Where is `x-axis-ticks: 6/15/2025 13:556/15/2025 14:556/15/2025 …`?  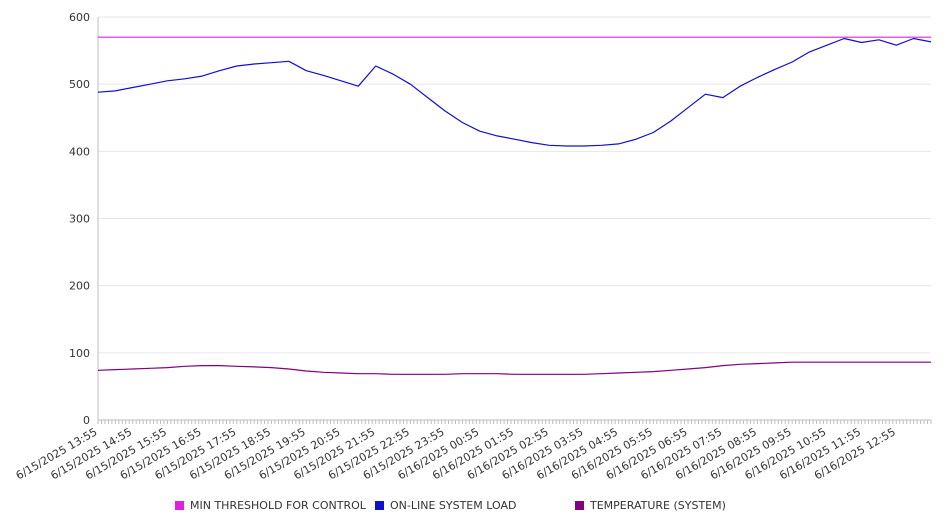
x-axis-ticks: 6/15/2025 13:556/15/2025 14:556/15/2025 … is located at coordinates (456, 453).